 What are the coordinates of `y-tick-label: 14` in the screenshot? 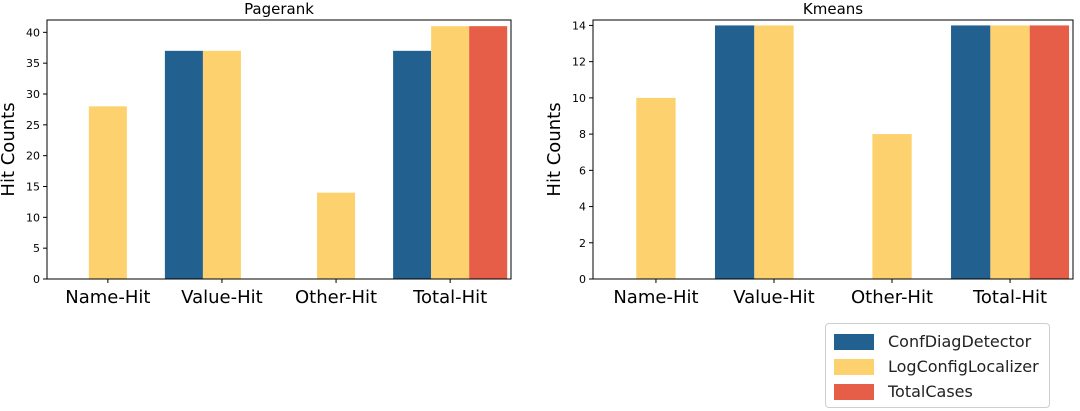 It's located at (579, 25).